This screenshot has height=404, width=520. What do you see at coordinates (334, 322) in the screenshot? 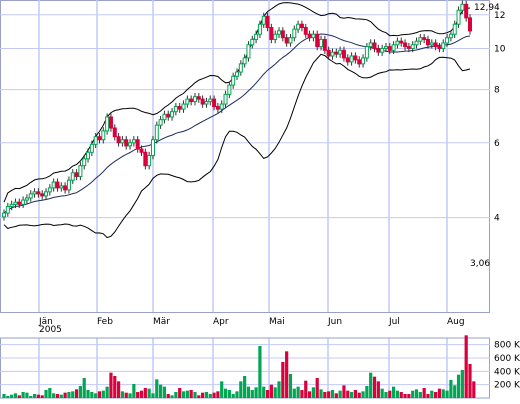
I see `x-tick-label: Jun` at bounding box center [334, 322].